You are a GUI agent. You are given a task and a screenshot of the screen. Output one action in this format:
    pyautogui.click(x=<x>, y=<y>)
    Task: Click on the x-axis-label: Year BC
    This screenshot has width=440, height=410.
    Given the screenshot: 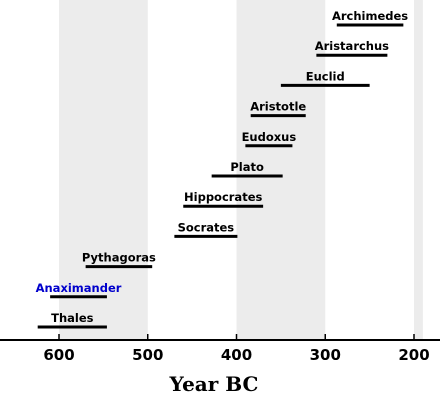 What is the action you would take?
    pyautogui.click(x=214, y=384)
    